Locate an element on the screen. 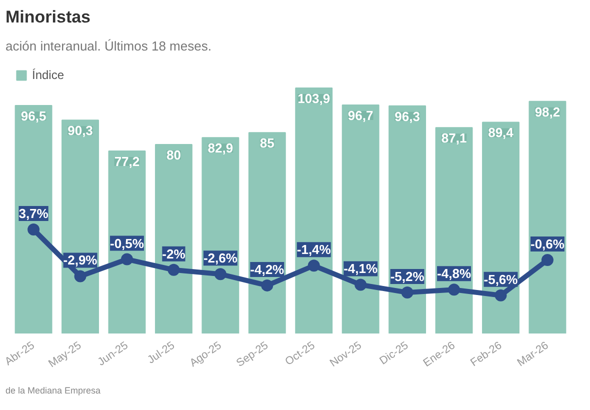 Image resolution: width=590 pixels, height=410 pixels. data-label: -4,2% is located at coordinates (267, 269).